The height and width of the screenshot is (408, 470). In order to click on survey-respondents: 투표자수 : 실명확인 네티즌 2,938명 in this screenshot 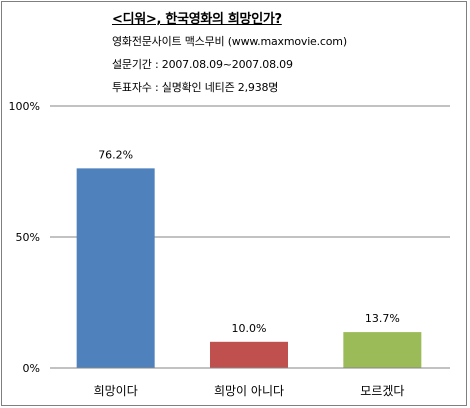, I will do `click(195, 87)`.